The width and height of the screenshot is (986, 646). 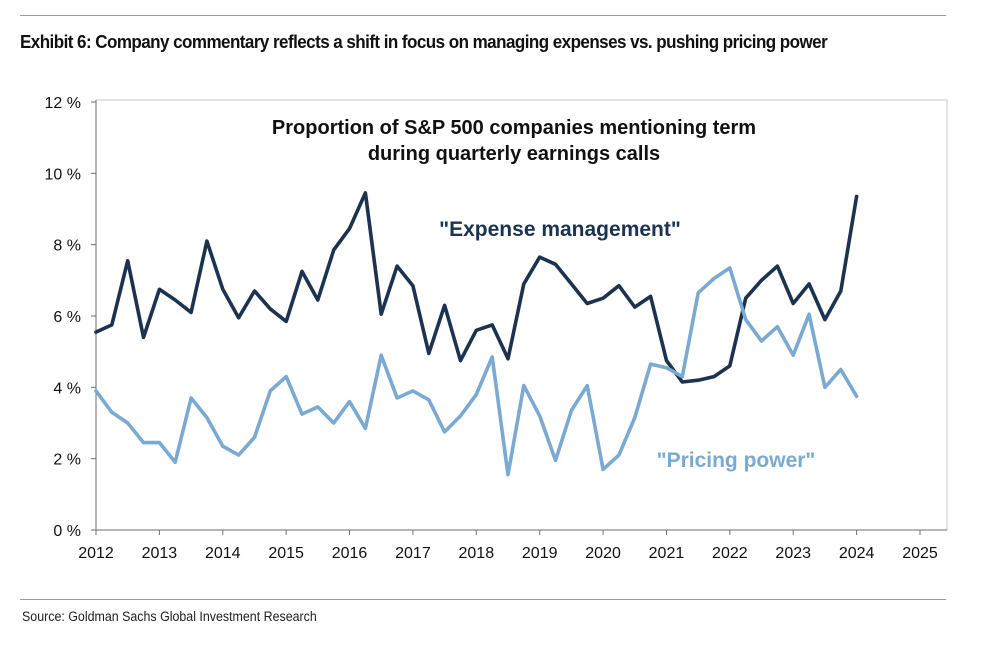 What do you see at coordinates (477, 553) in the screenshot?
I see `x-tick-label: 2018` at bounding box center [477, 553].